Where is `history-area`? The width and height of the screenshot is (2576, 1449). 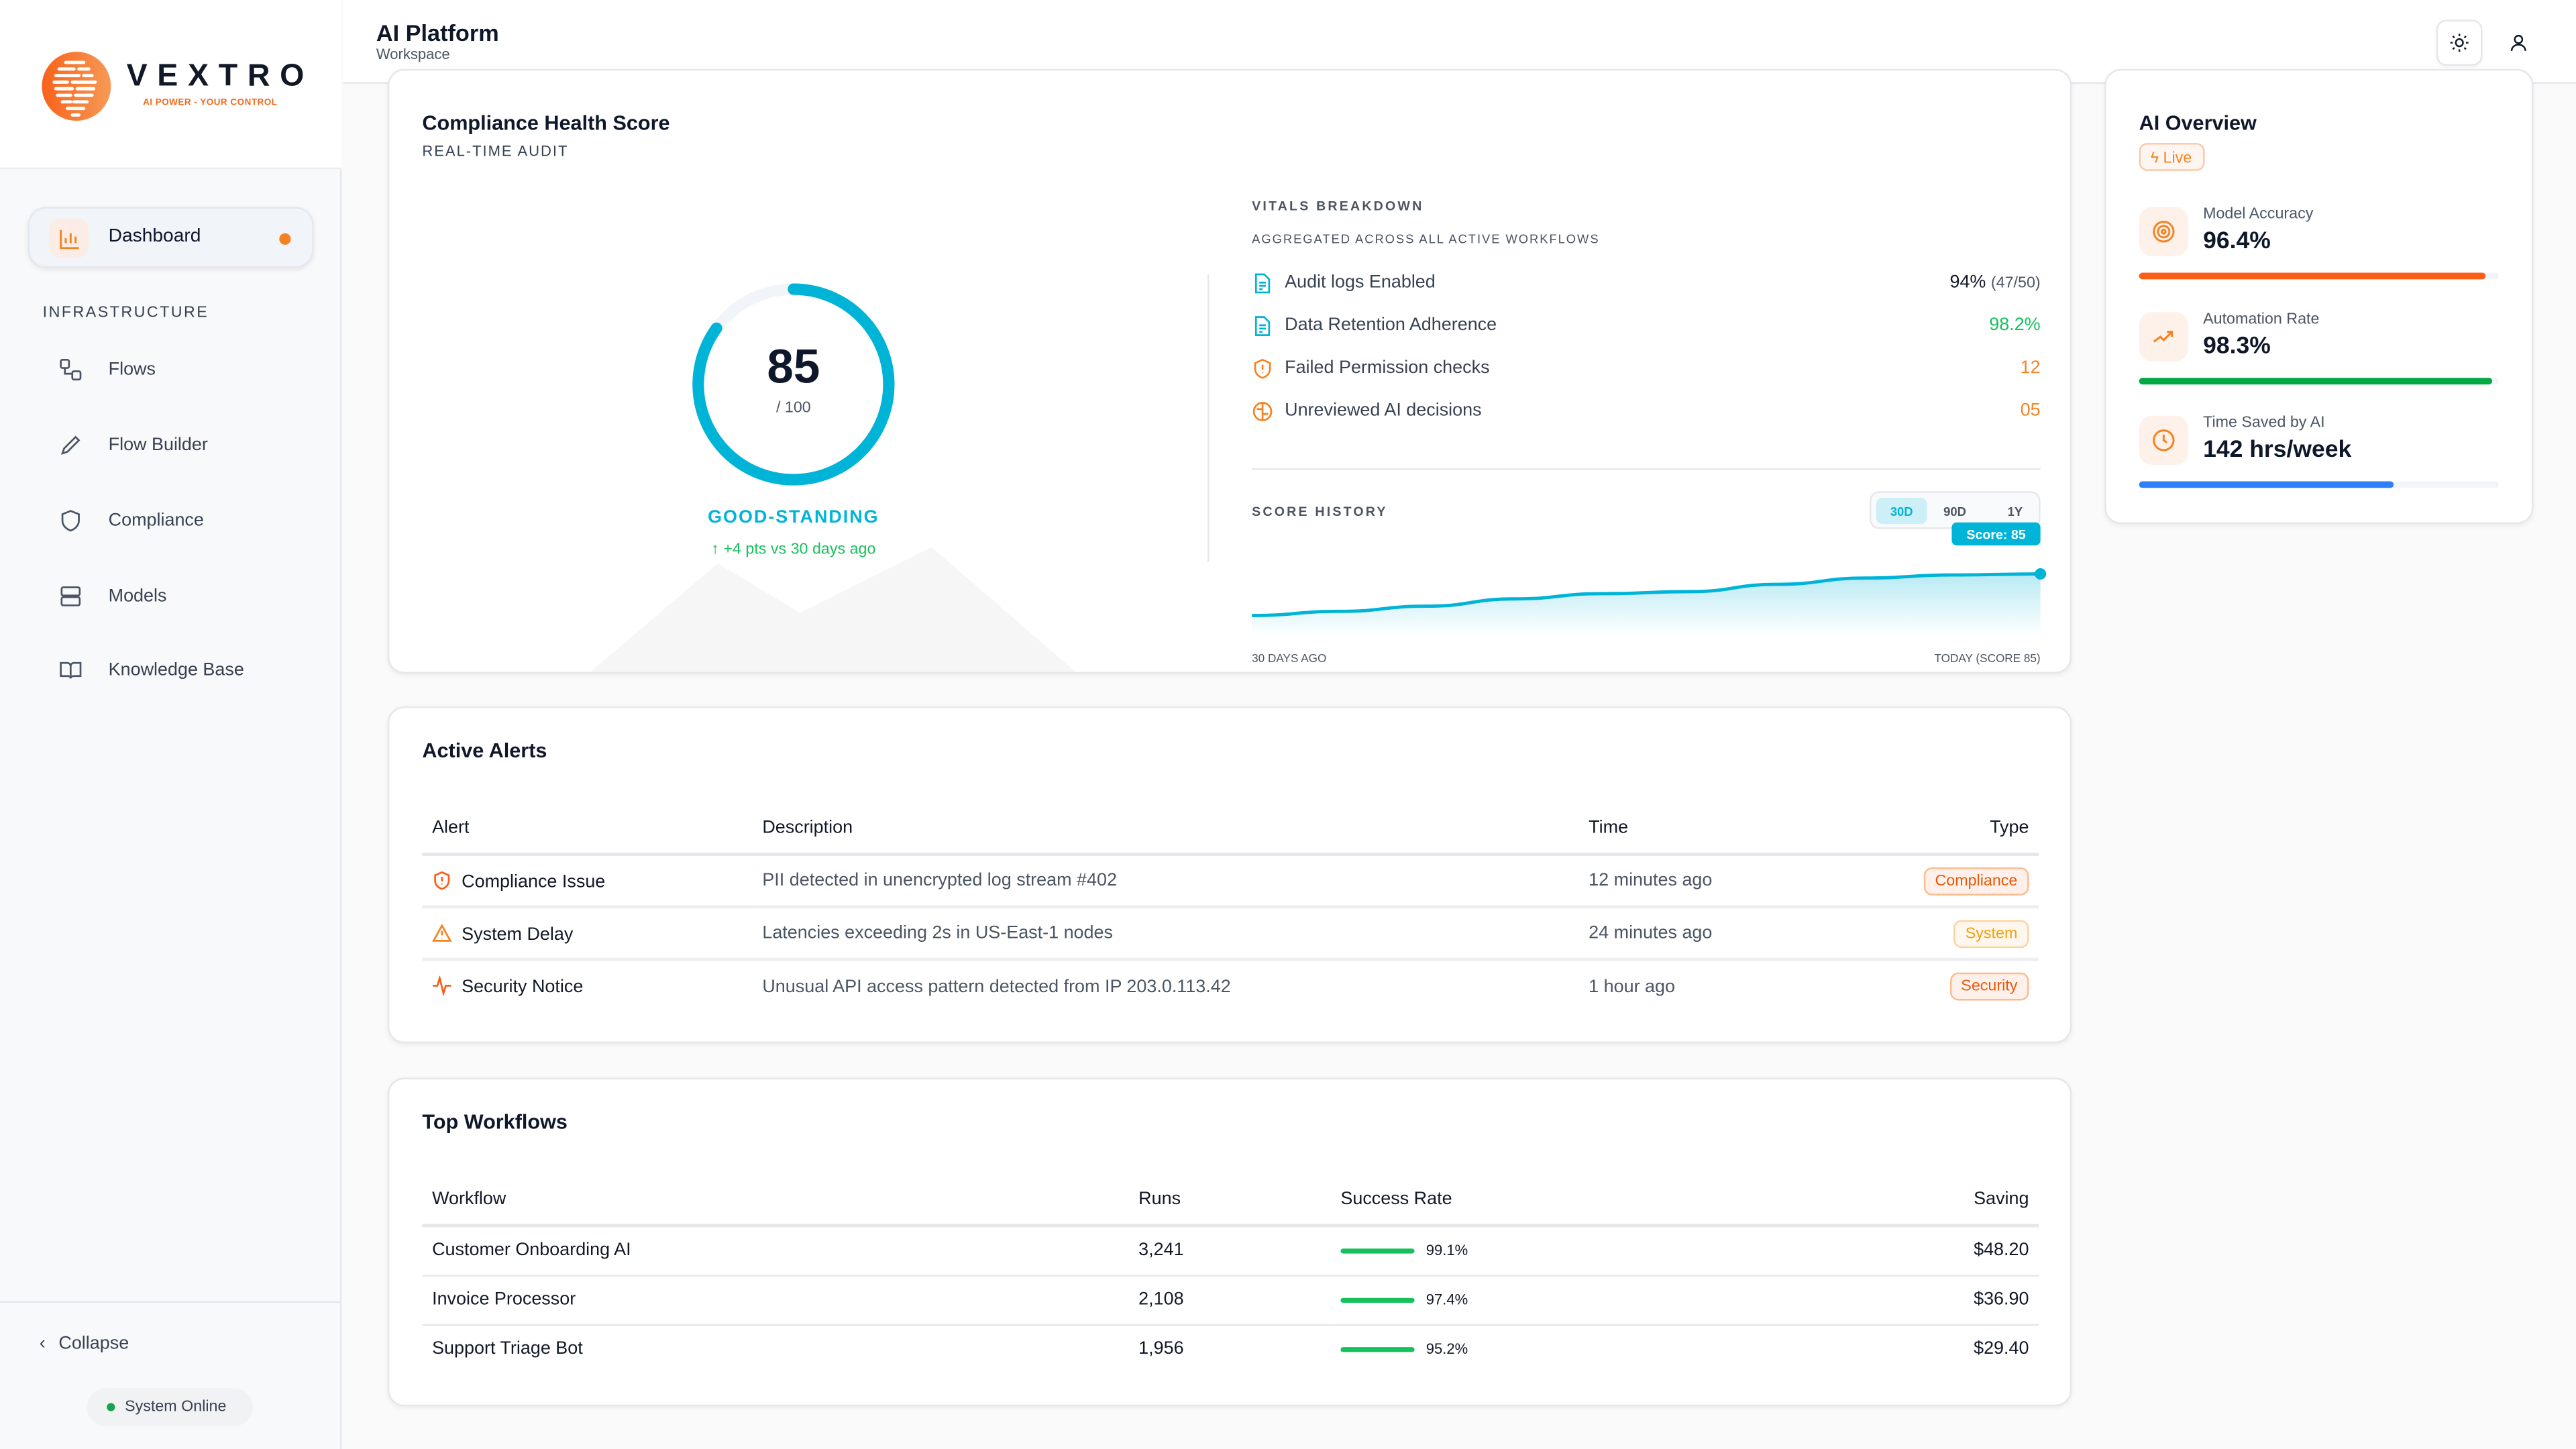
history-area is located at coordinates (1646, 605).